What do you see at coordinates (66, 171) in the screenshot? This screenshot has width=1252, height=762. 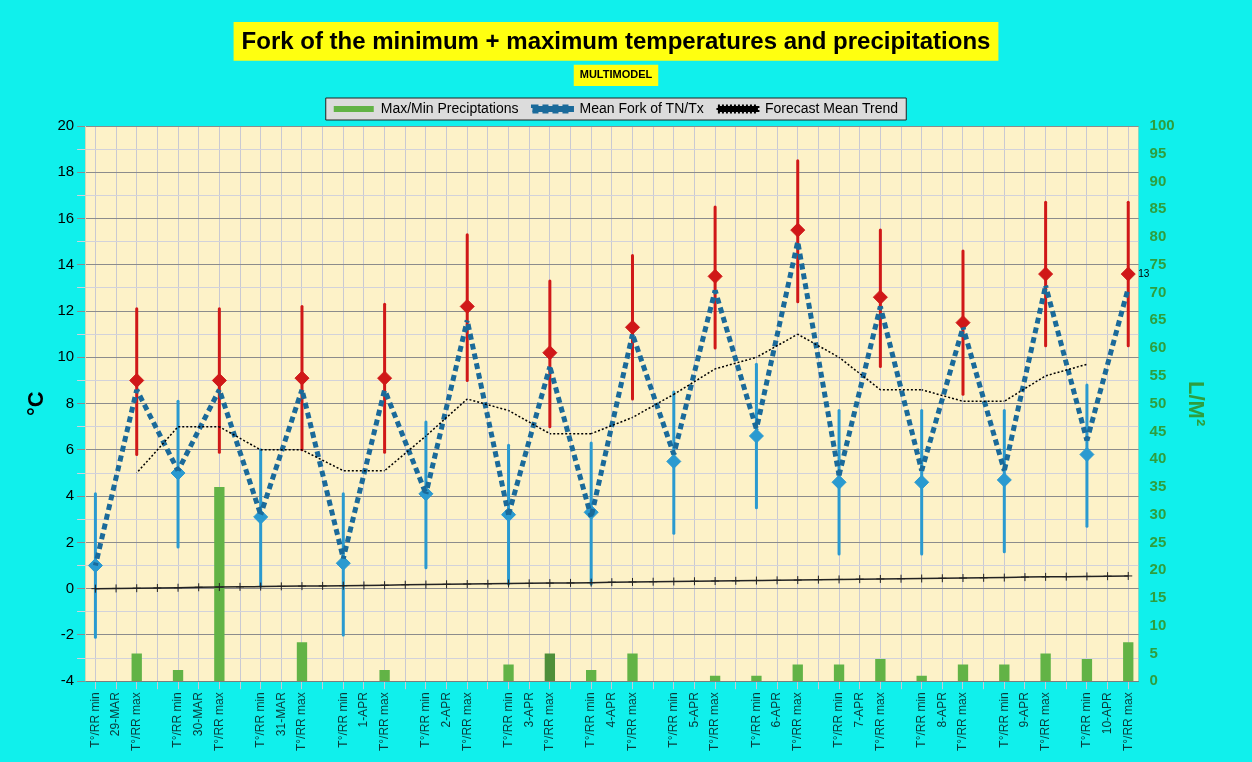 I see `y-tick-label: 18` at bounding box center [66, 171].